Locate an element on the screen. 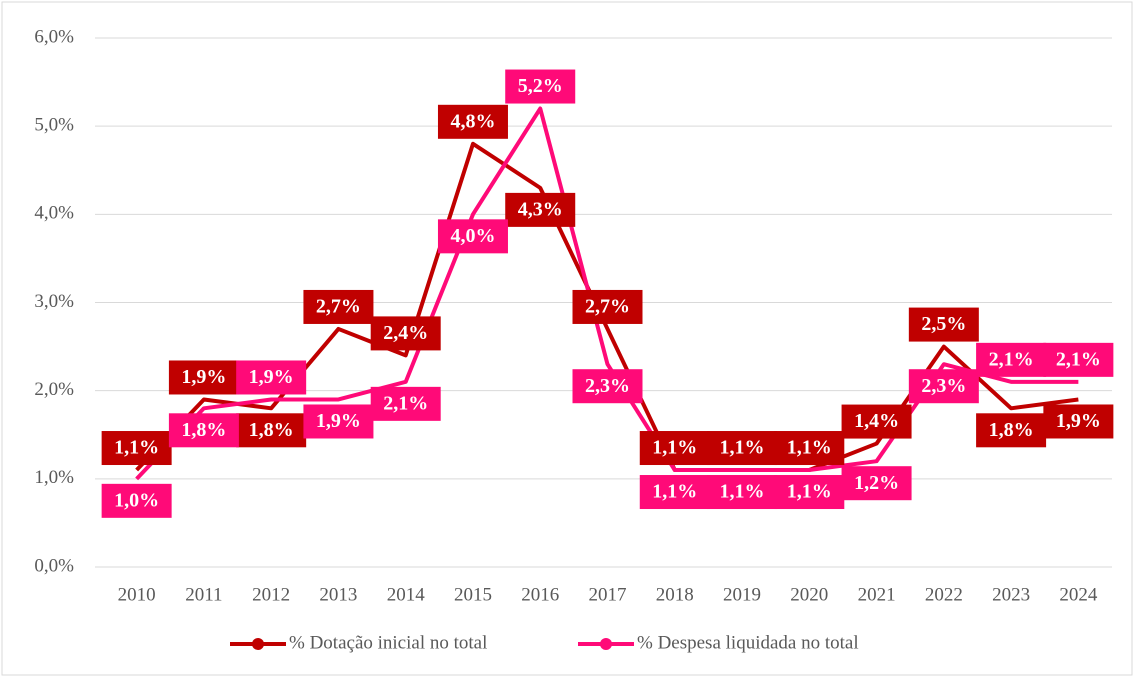 This screenshot has height=677, width=1134. value-label-text: 1,0% is located at coordinates (136, 500).